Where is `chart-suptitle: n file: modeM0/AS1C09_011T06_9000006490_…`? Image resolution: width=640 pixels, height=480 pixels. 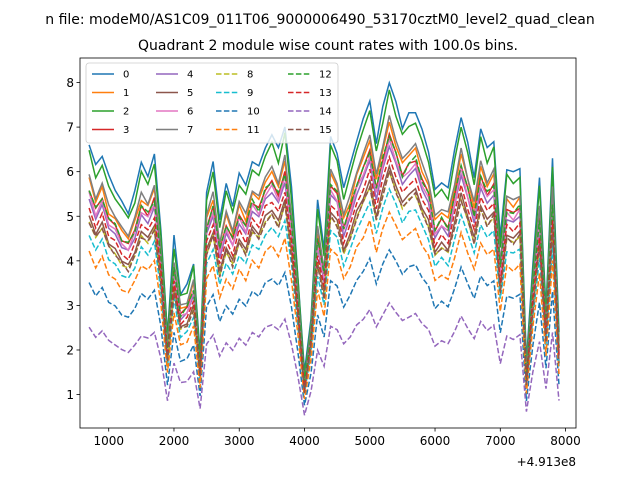 chart-suptitle: n file: modeM0/AS1C09_011T06_9000006490_… is located at coordinates (319, 20).